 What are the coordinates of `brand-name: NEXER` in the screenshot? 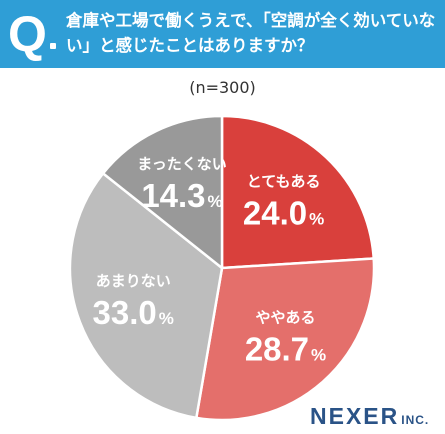 It's located at (355, 416).